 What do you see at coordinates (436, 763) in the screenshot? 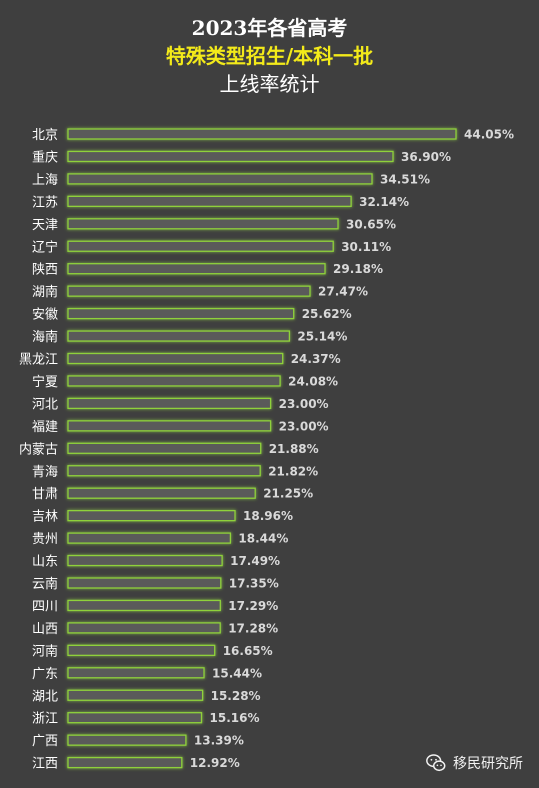
I see `wechat-icon` at bounding box center [436, 763].